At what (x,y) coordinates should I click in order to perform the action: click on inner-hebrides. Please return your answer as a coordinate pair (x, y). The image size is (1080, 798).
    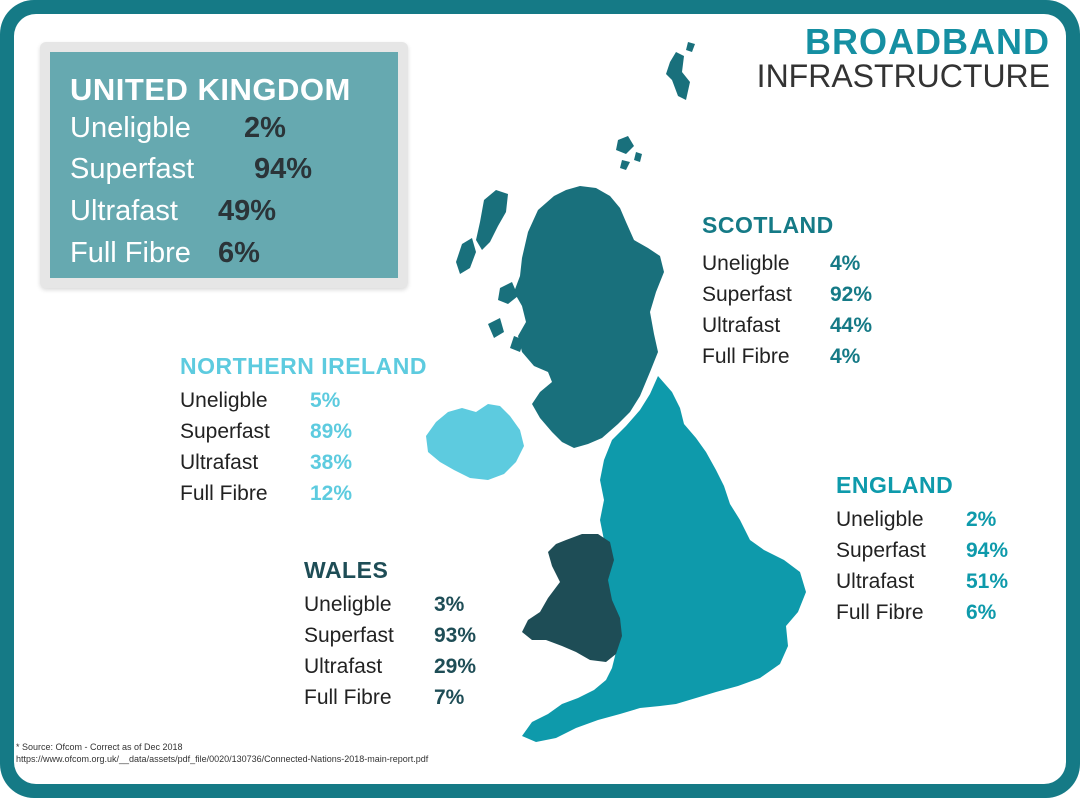
    Looking at the image, I should click on (490, 295).